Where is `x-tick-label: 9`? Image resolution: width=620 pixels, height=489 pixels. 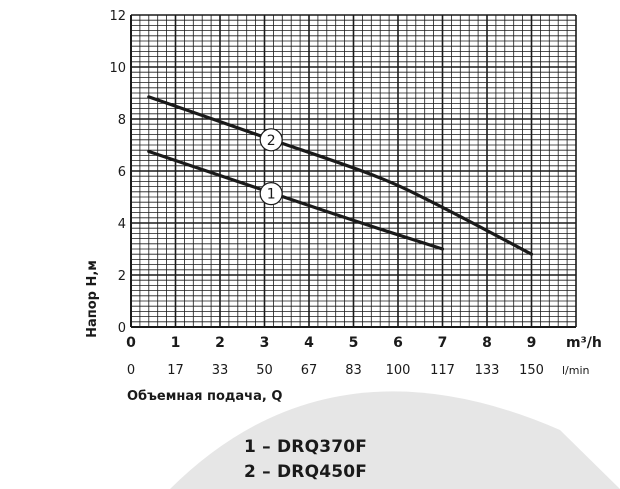 x-tick-label: 9 is located at coordinates (532, 343).